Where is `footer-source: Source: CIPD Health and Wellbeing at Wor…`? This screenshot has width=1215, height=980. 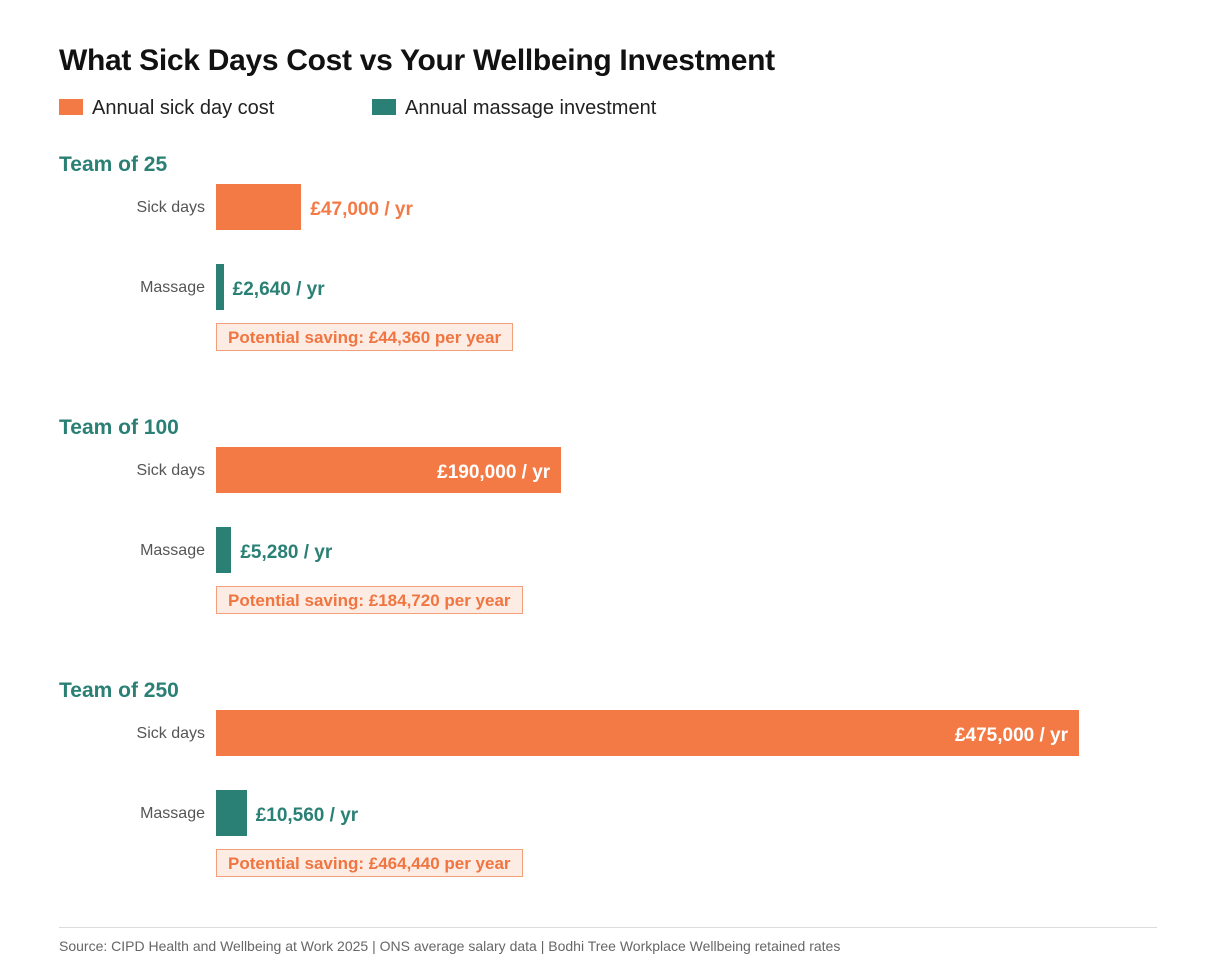 footer-source: Source: CIPD Health and Wellbeing at Wor… is located at coordinates (449, 946).